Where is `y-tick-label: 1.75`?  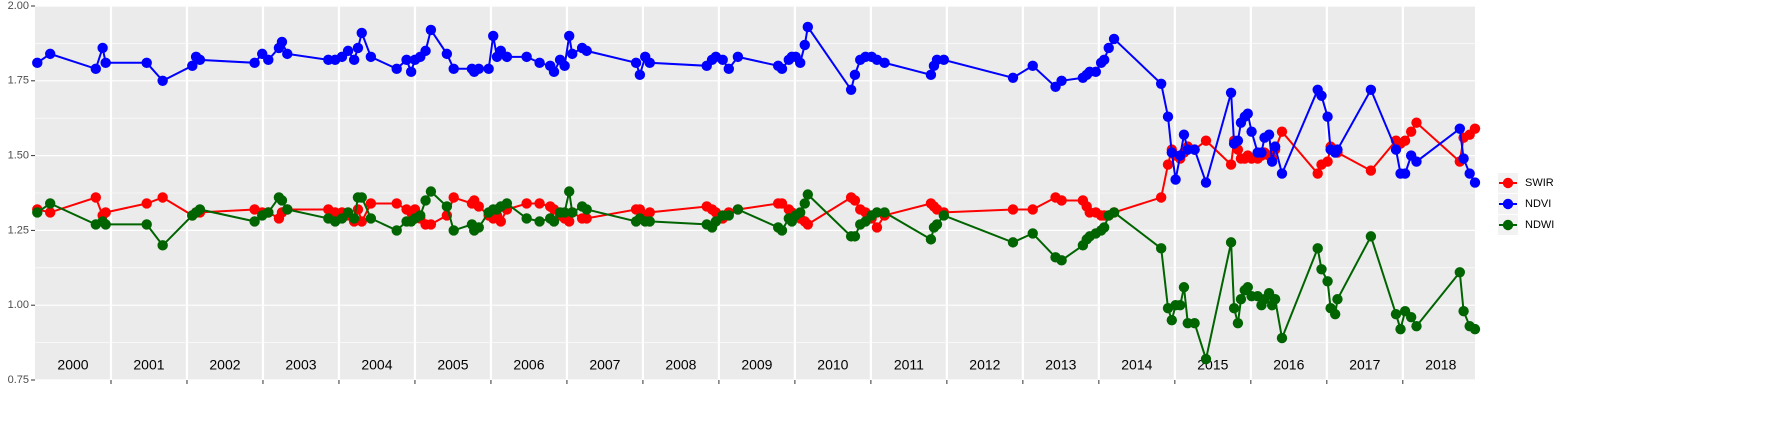 y-tick-label: 1.75 is located at coordinates (18, 81).